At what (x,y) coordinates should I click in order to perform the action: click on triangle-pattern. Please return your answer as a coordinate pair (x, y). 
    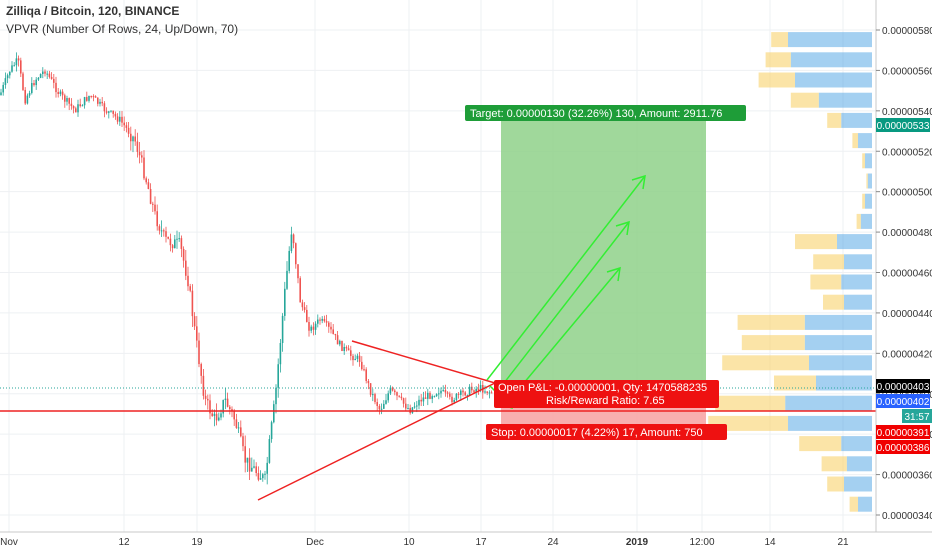
    Looking at the image, I should click on (376, 420).